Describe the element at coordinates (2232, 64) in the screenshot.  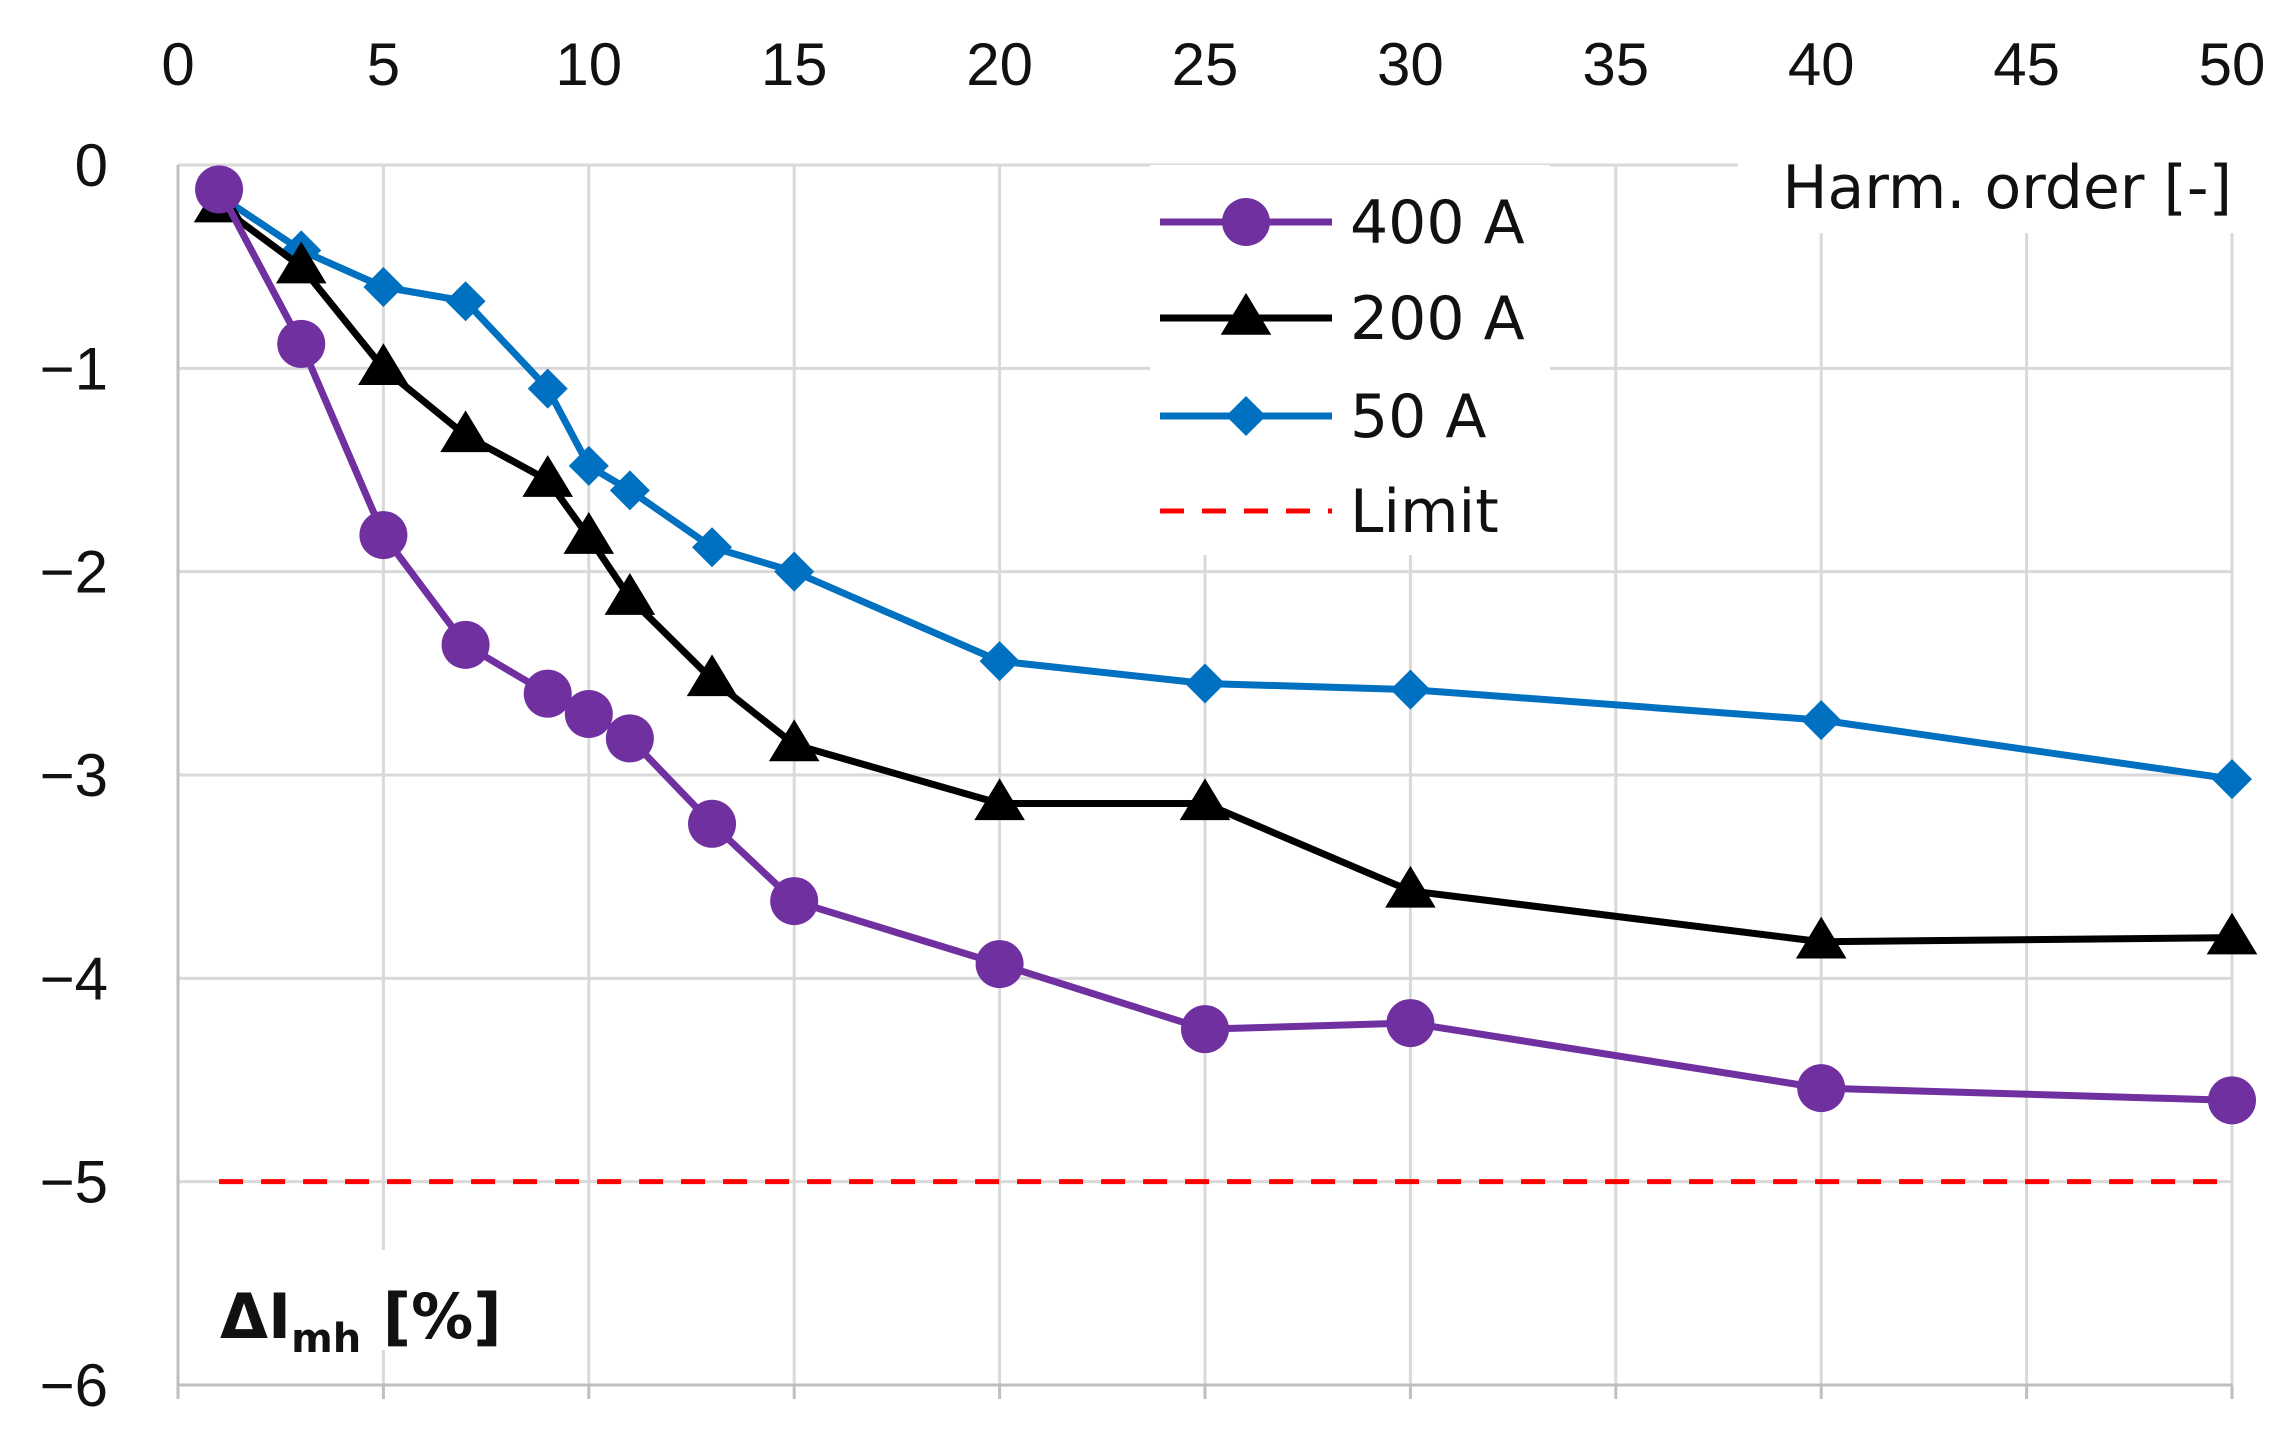
I see `x-tick-label: 50` at that location.